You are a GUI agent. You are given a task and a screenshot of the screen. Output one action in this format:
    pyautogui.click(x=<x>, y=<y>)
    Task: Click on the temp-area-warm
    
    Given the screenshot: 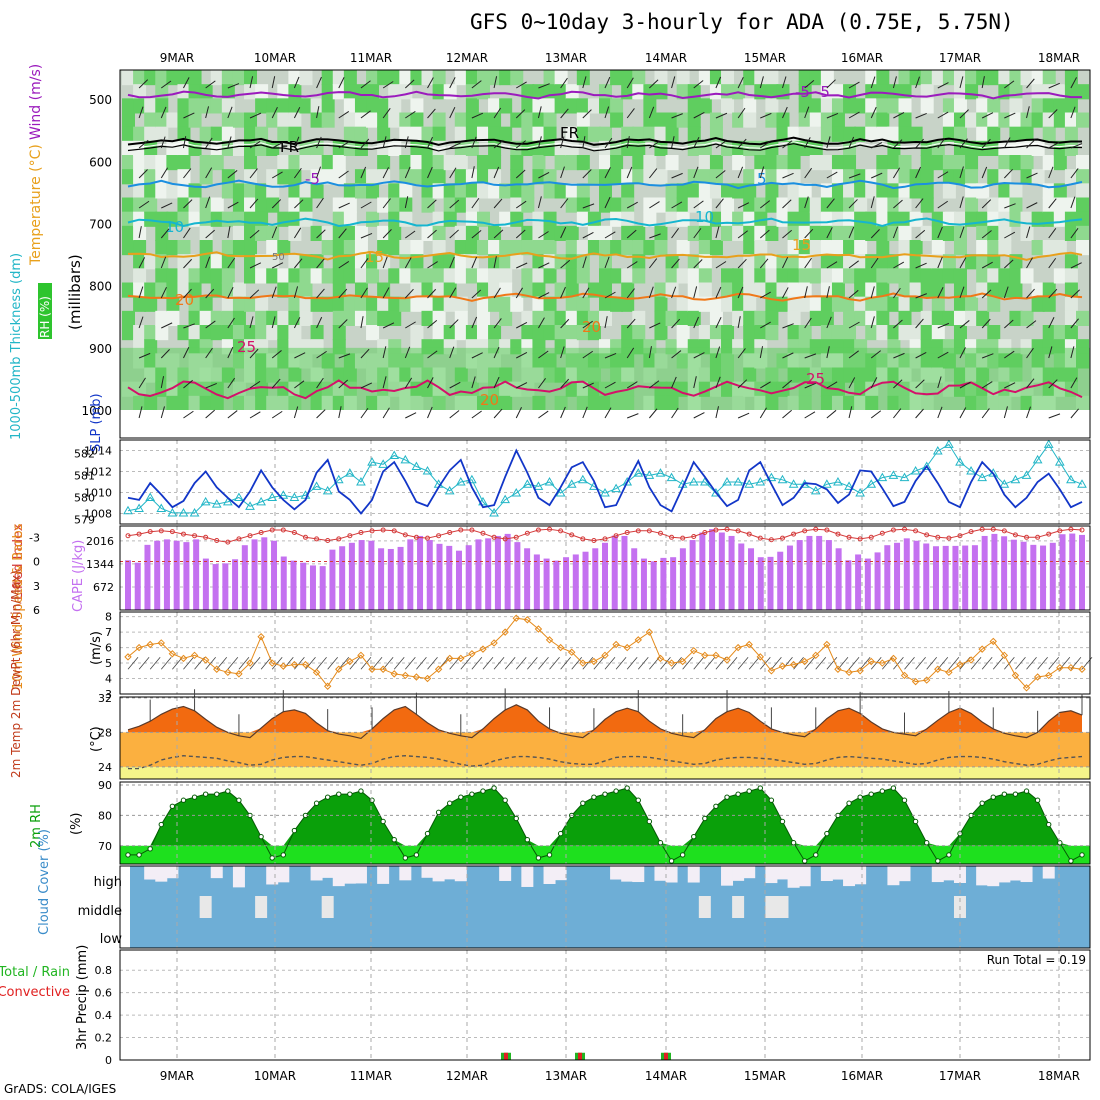 What is the action you would take?
    pyautogui.click(x=605, y=718)
    